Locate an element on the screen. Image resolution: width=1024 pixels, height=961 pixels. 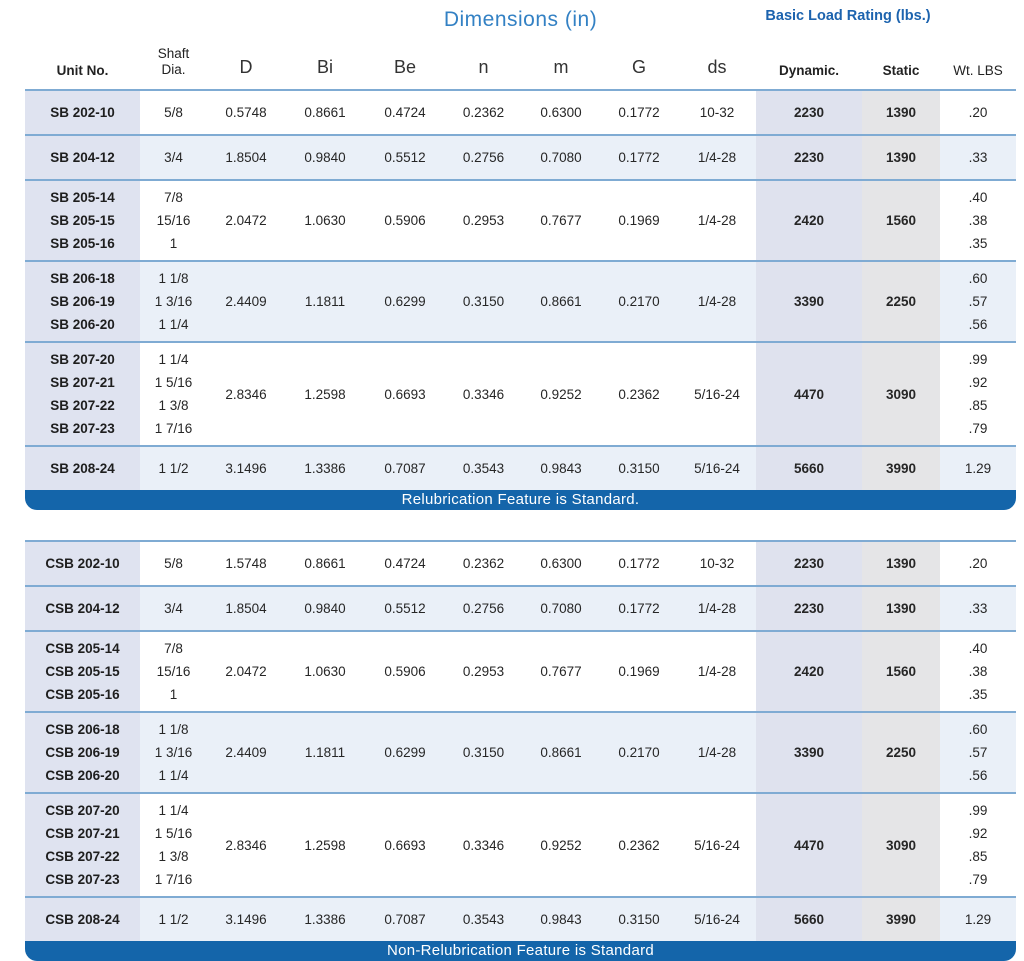
dim-bi-cell: 0.8661 is located at coordinates (325, 563).